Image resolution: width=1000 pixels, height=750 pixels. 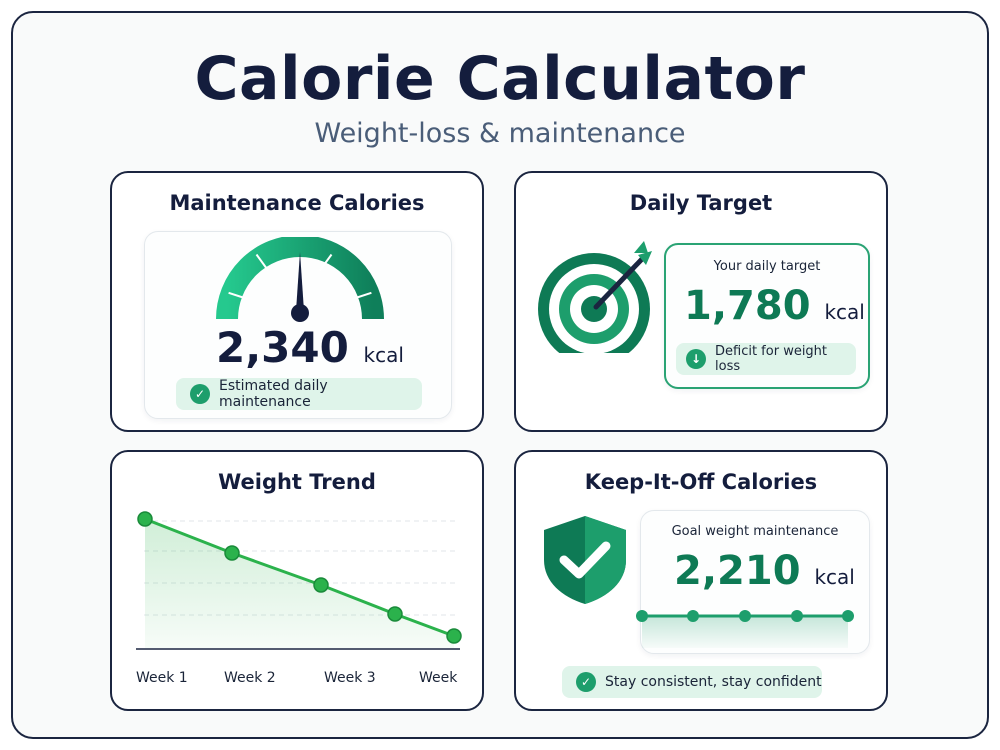 I want to click on daily-target-badge: ↓ Deficit for weight loss, so click(x=766, y=359).